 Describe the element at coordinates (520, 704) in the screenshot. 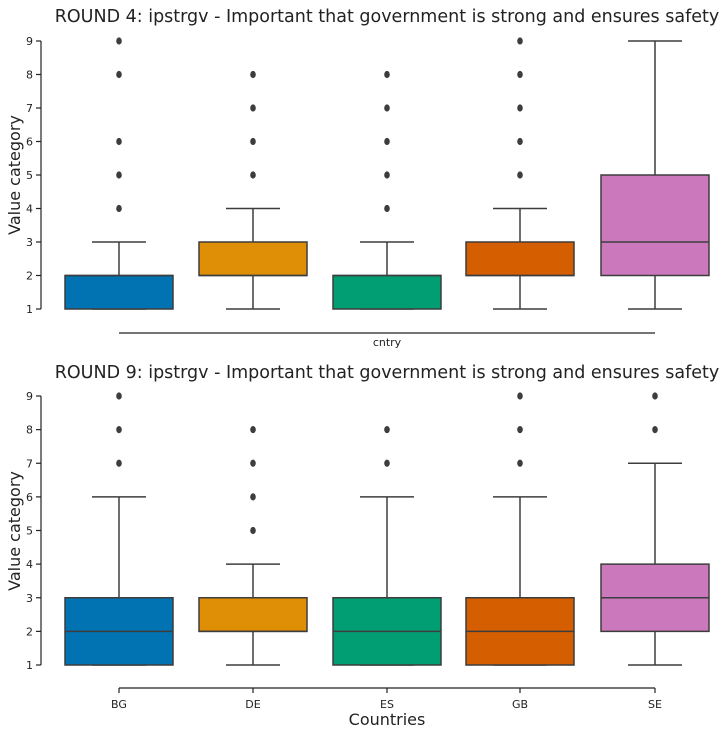

I see `x-tick-label: GB` at that location.